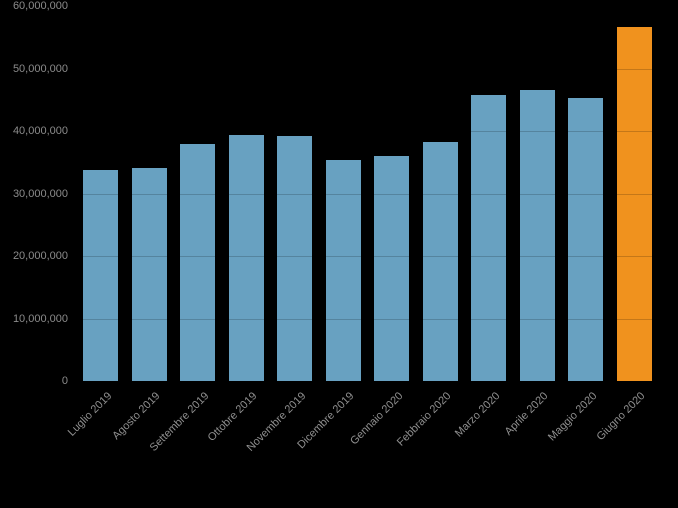  Describe the element at coordinates (537, 235) in the screenshot. I see `bar-aprile-2020` at that location.